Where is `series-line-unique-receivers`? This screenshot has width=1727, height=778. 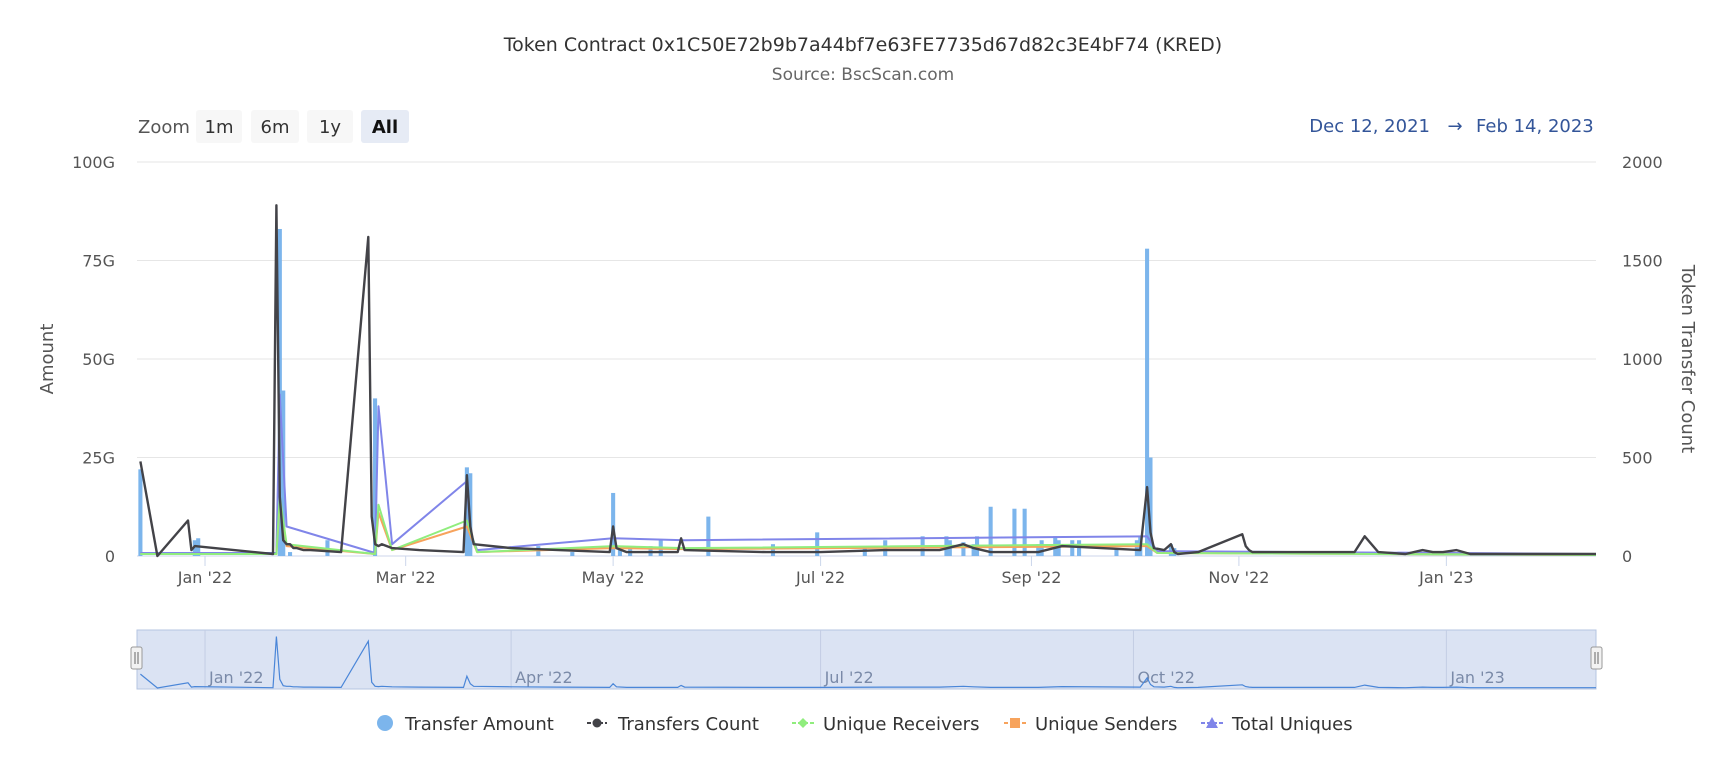
series-line-unique-receivers is located at coordinates (868, 525).